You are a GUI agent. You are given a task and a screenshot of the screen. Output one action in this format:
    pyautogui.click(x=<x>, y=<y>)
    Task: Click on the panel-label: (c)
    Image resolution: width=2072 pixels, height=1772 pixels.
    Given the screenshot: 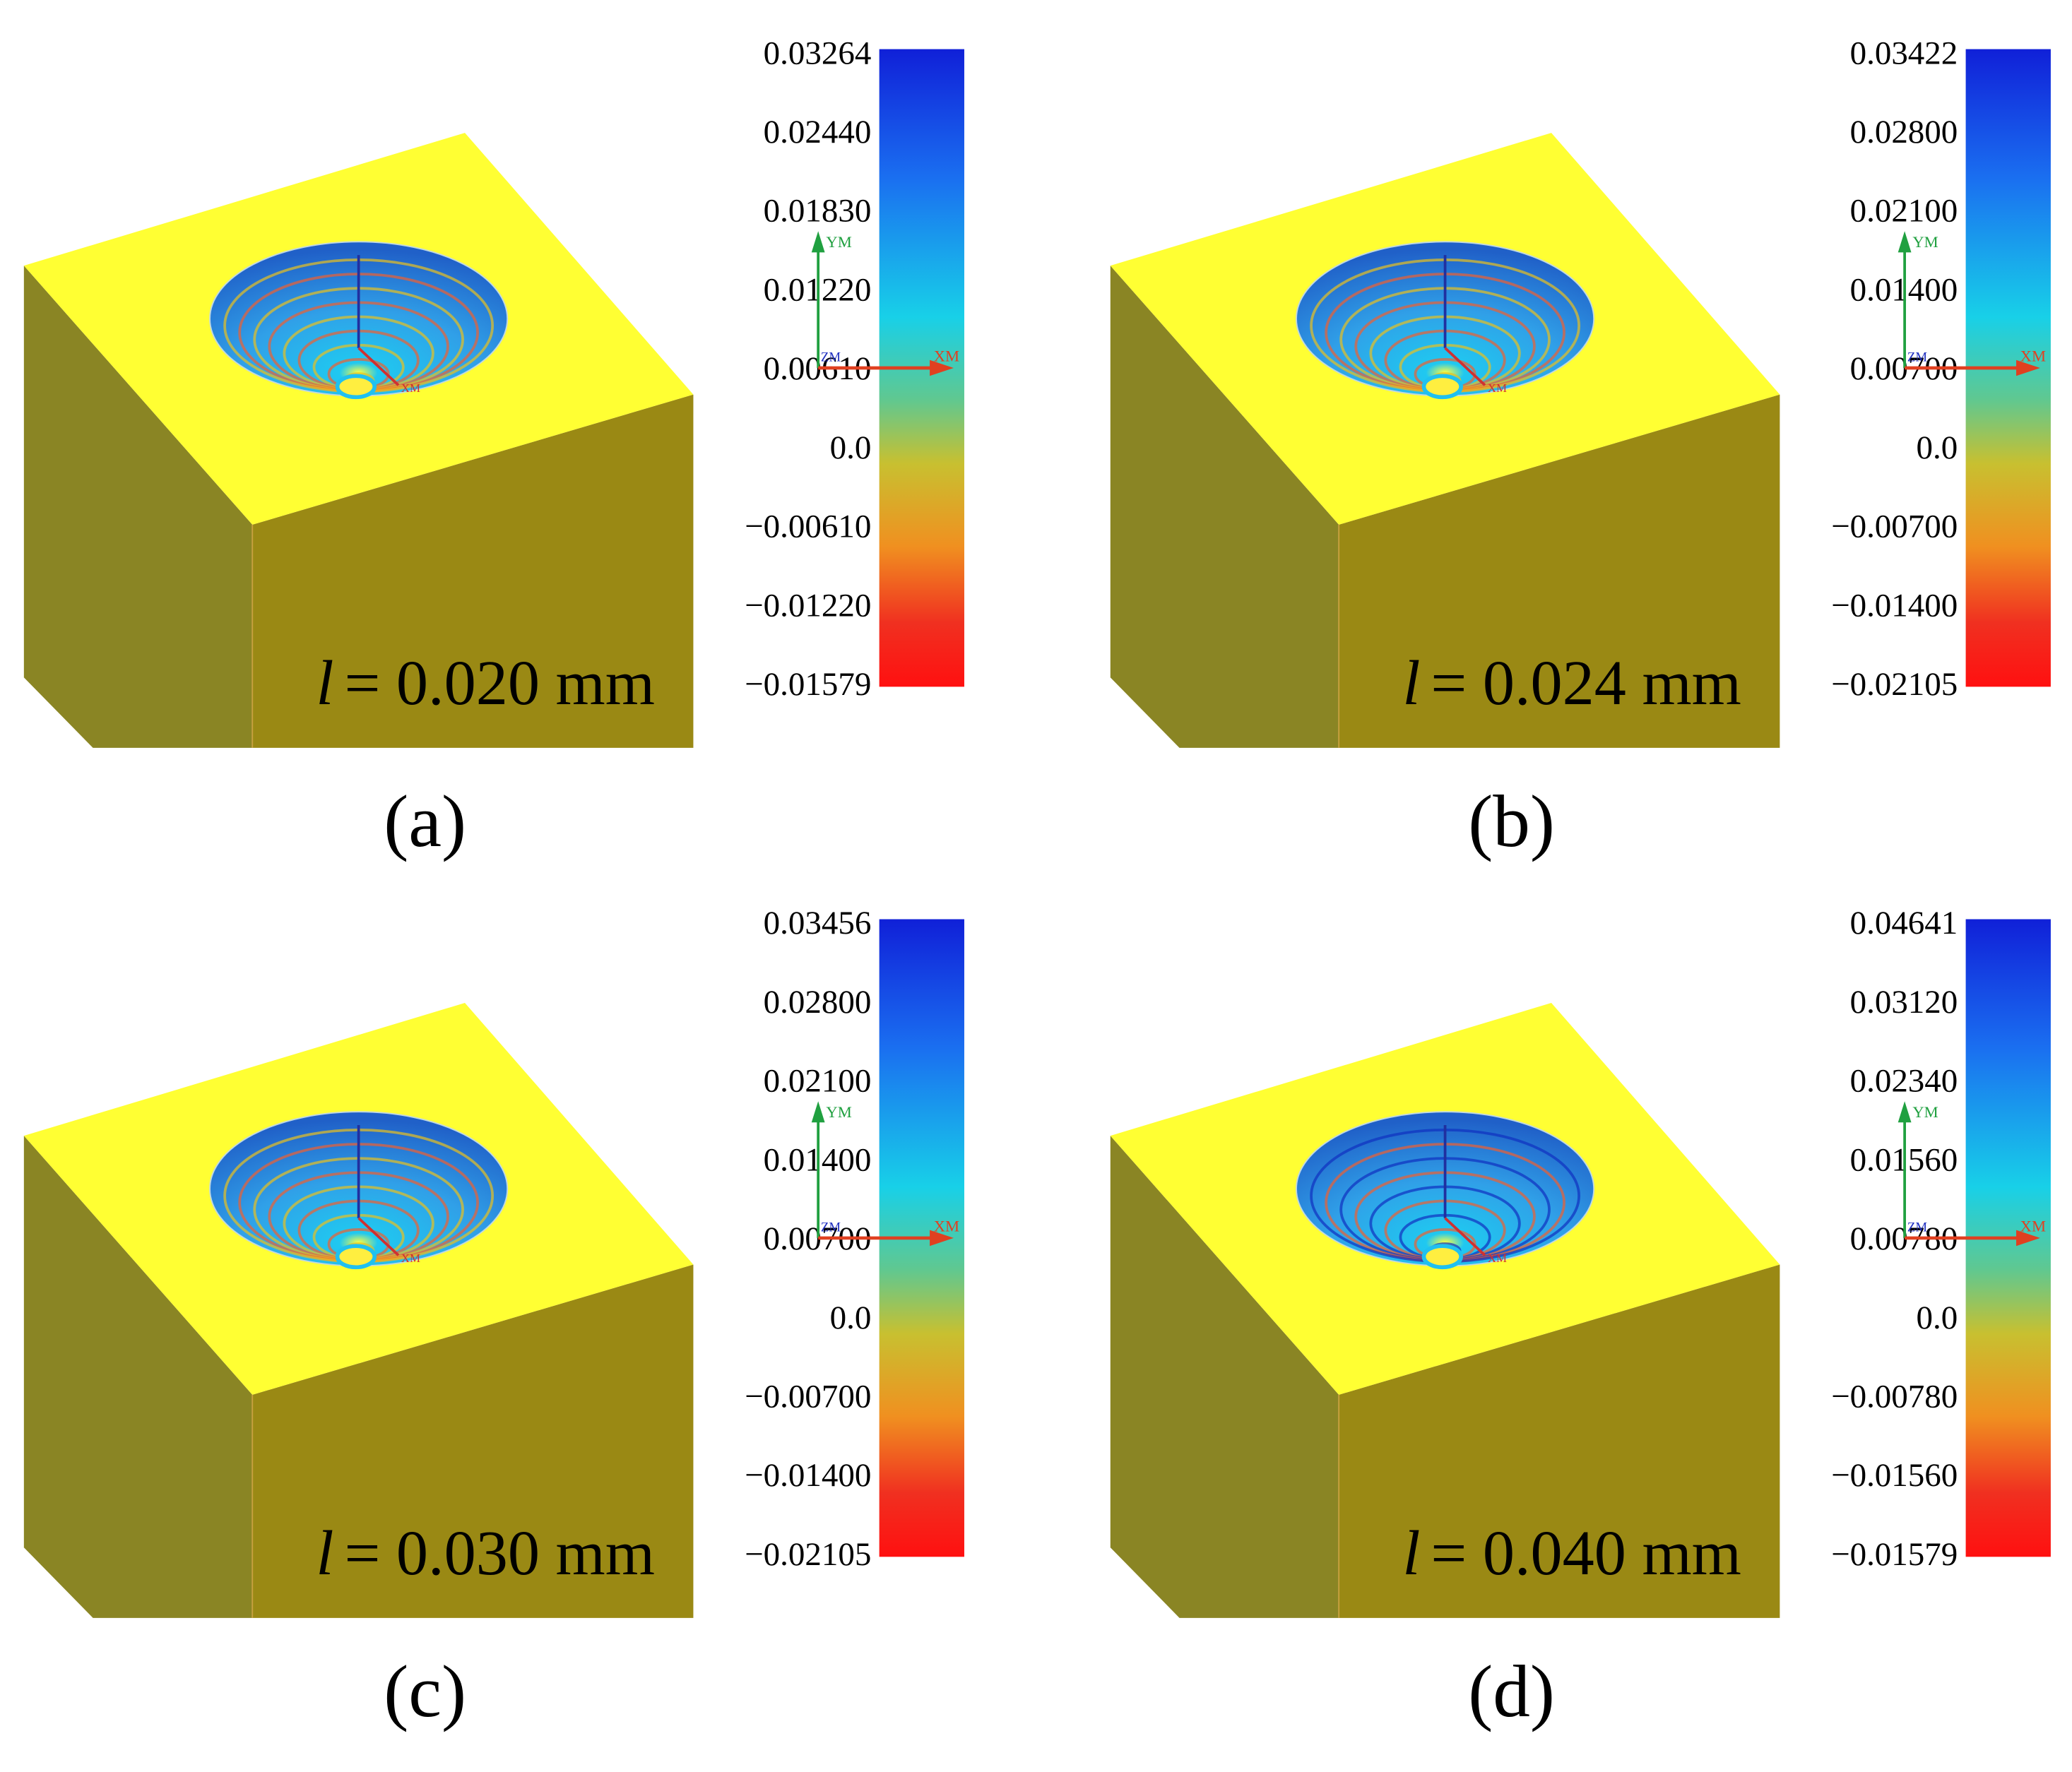 What is the action you would take?
    pyautogui.click(x=425, y=1691)
    